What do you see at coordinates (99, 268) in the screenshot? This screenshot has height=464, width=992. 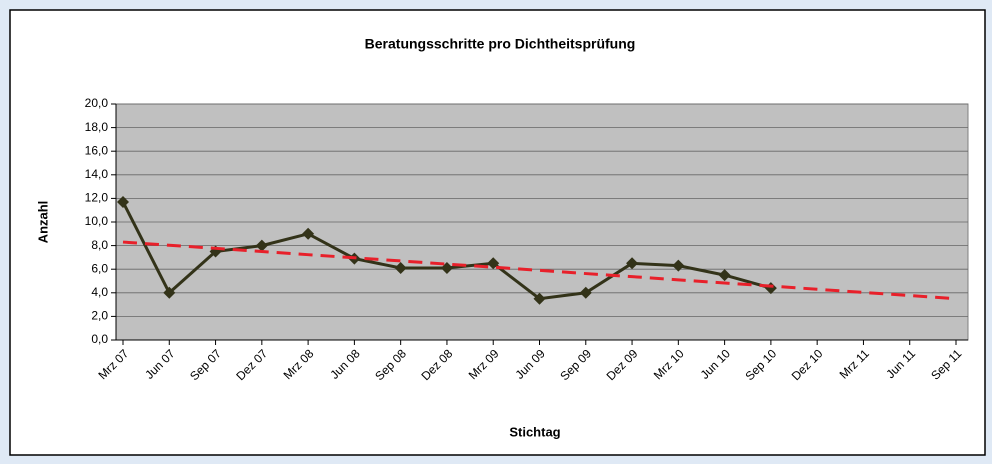 I see `y-tick-label: 6,0` at bounding box center [99, 268].